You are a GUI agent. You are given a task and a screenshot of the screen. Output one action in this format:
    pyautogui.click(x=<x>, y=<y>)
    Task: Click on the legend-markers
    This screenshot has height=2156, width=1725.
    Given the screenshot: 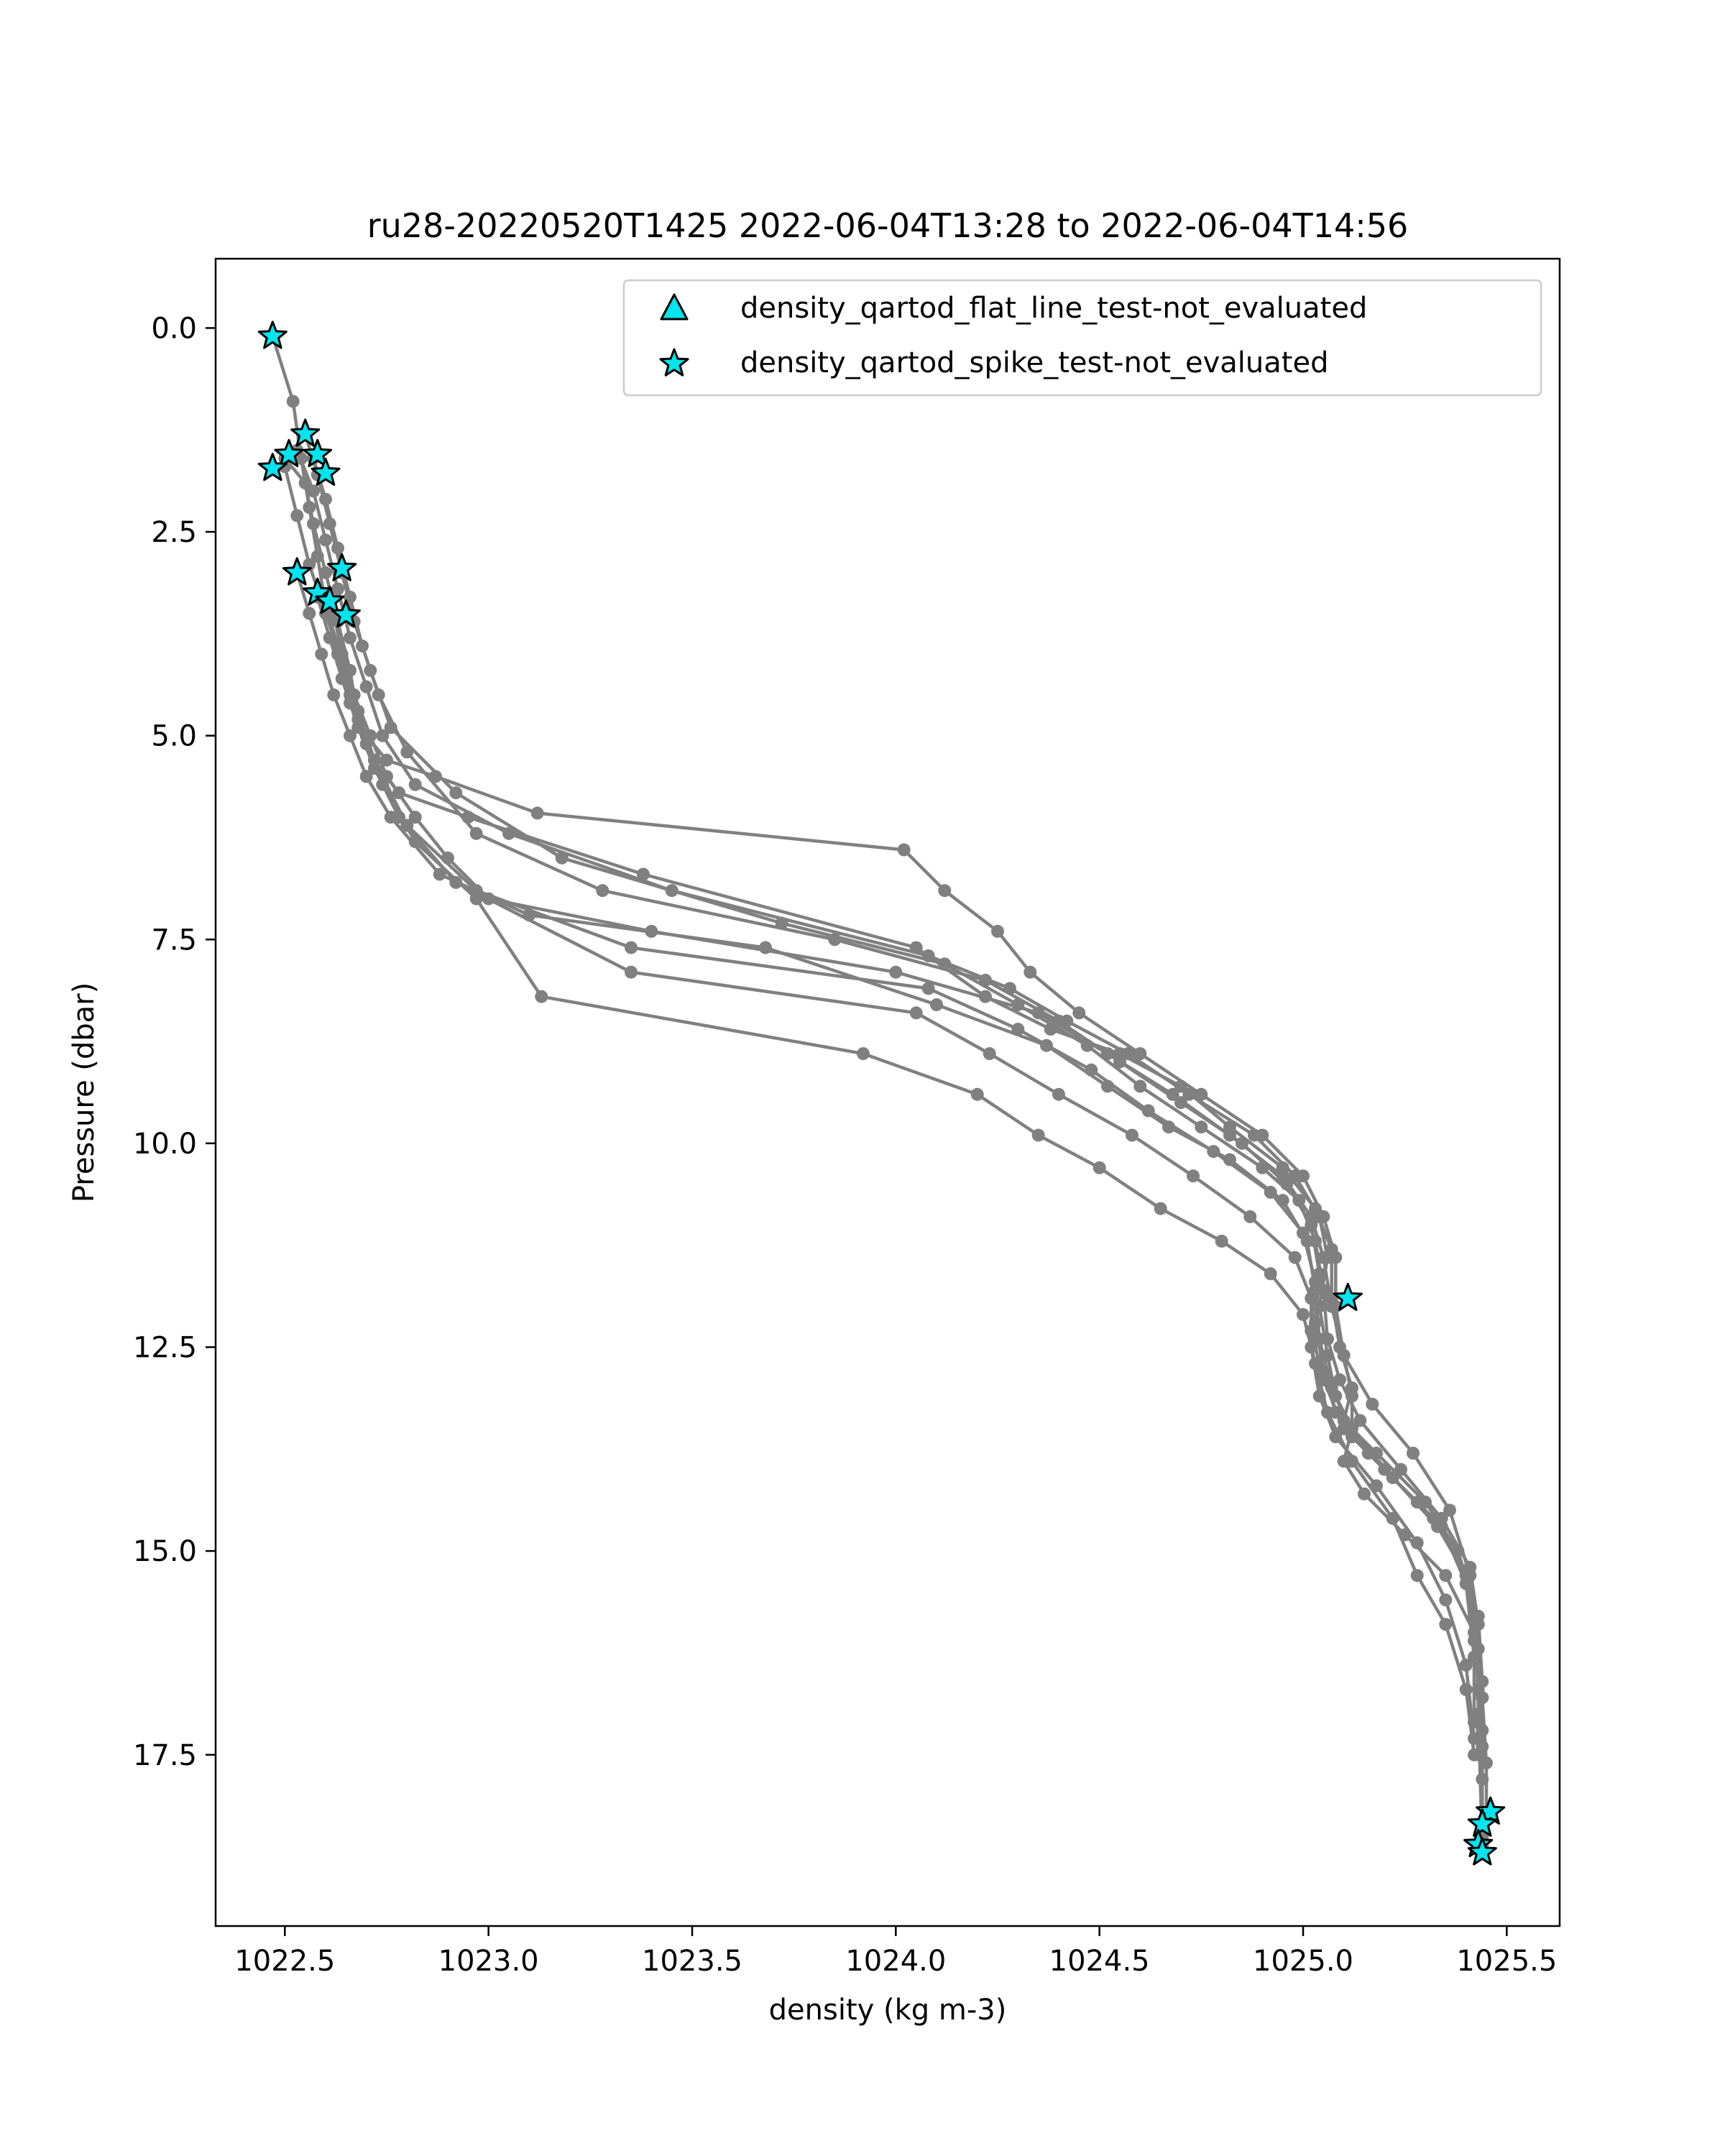 What is the action you would take?
    pyautogui.click(x=674, y=335)
    